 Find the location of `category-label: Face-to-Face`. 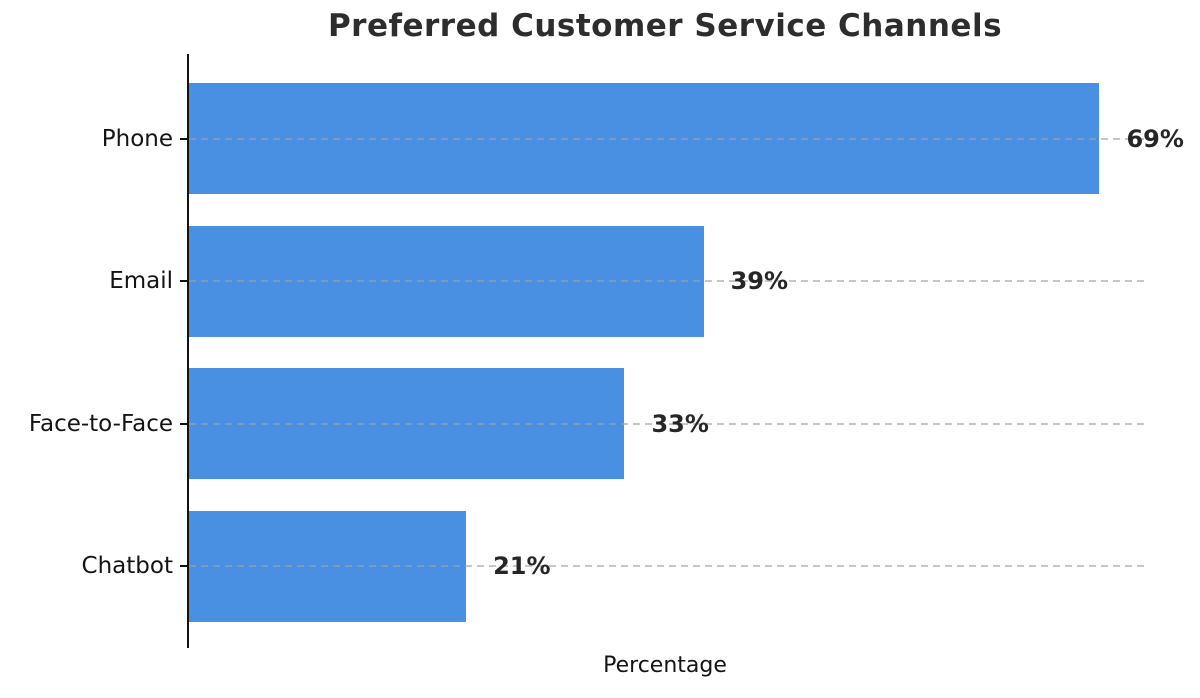

category-label: Face-to-Face is located at coordinates (100, 423).